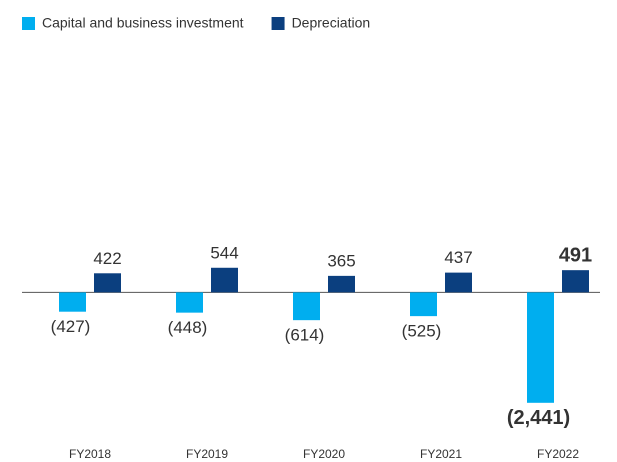  Describe the element at coordinates (575, 255) in the screenshot. I see `data-label: 491` at that location.